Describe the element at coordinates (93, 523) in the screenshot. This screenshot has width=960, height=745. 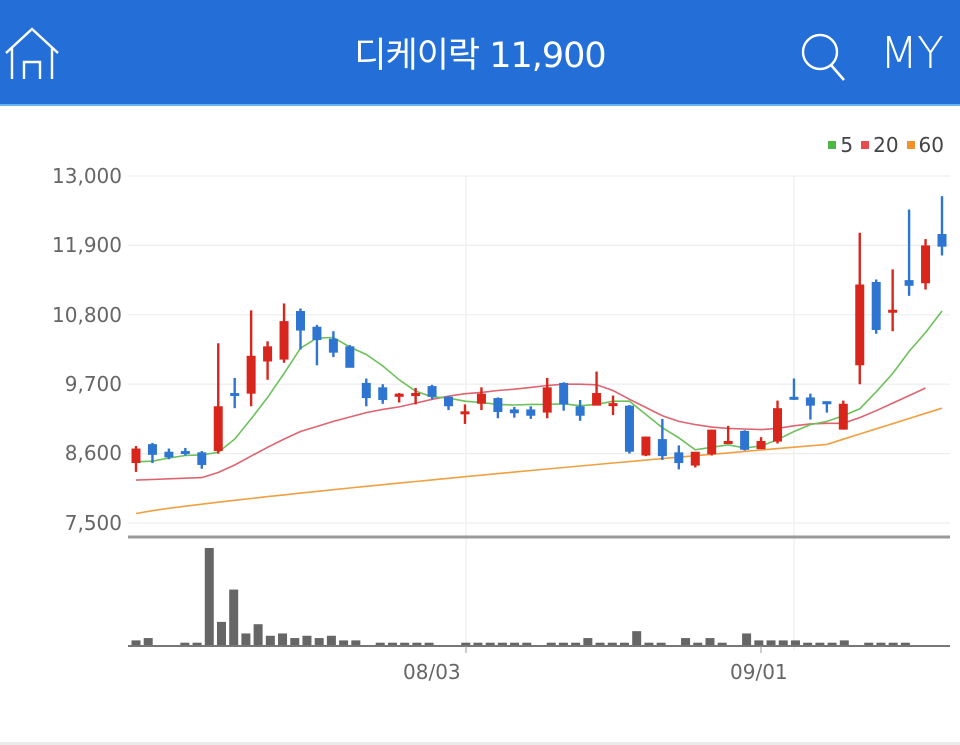
I see `y-tick-label: 7,500` at that location.